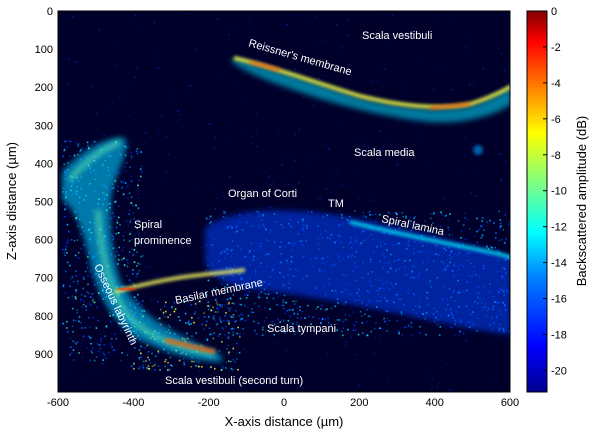  Describe the element at coordinates (126, 289) in the screenshot. I see `basilar-membrane-hotspot` at that location.